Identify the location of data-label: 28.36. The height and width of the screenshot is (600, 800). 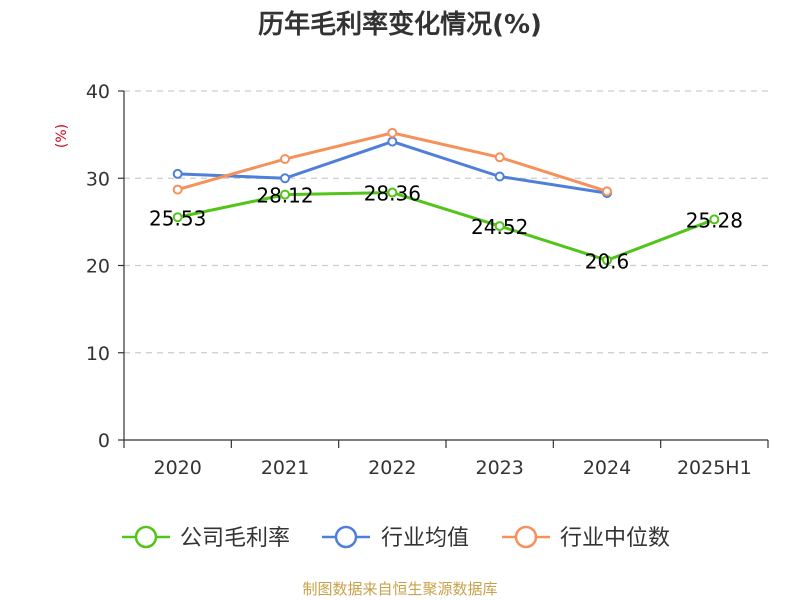
(392, 194).